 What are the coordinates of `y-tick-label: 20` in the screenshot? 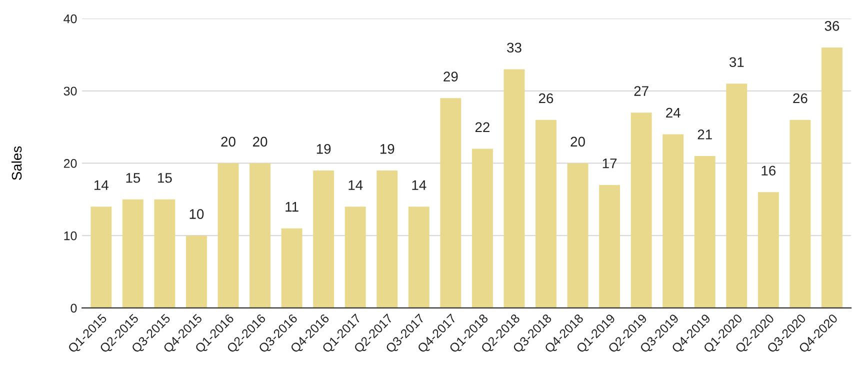 It's located at (70, 163).